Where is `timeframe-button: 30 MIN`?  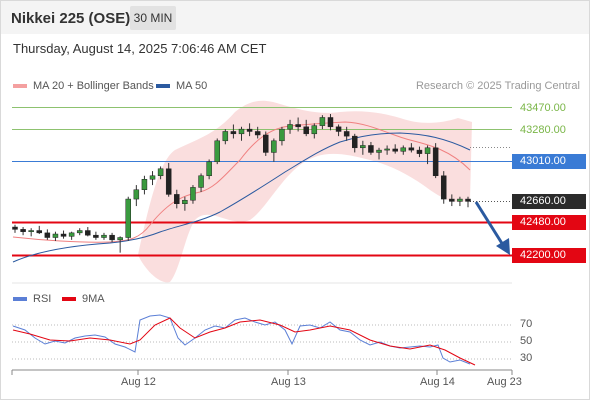
timeframe-button: 30 MIN is located at coordinates (153, 18).